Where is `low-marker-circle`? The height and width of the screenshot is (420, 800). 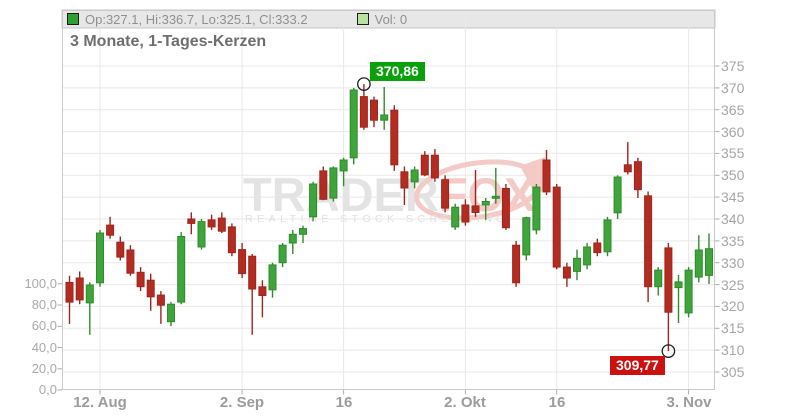
low-marker-circle is located at coordinates (668, 351).